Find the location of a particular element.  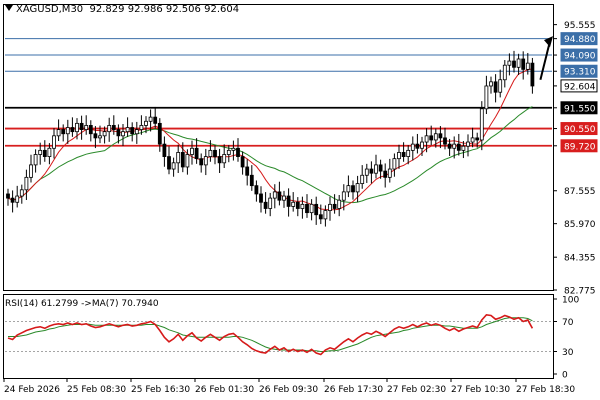

collapse-triangle-icon is located at coordinates (9, 8).